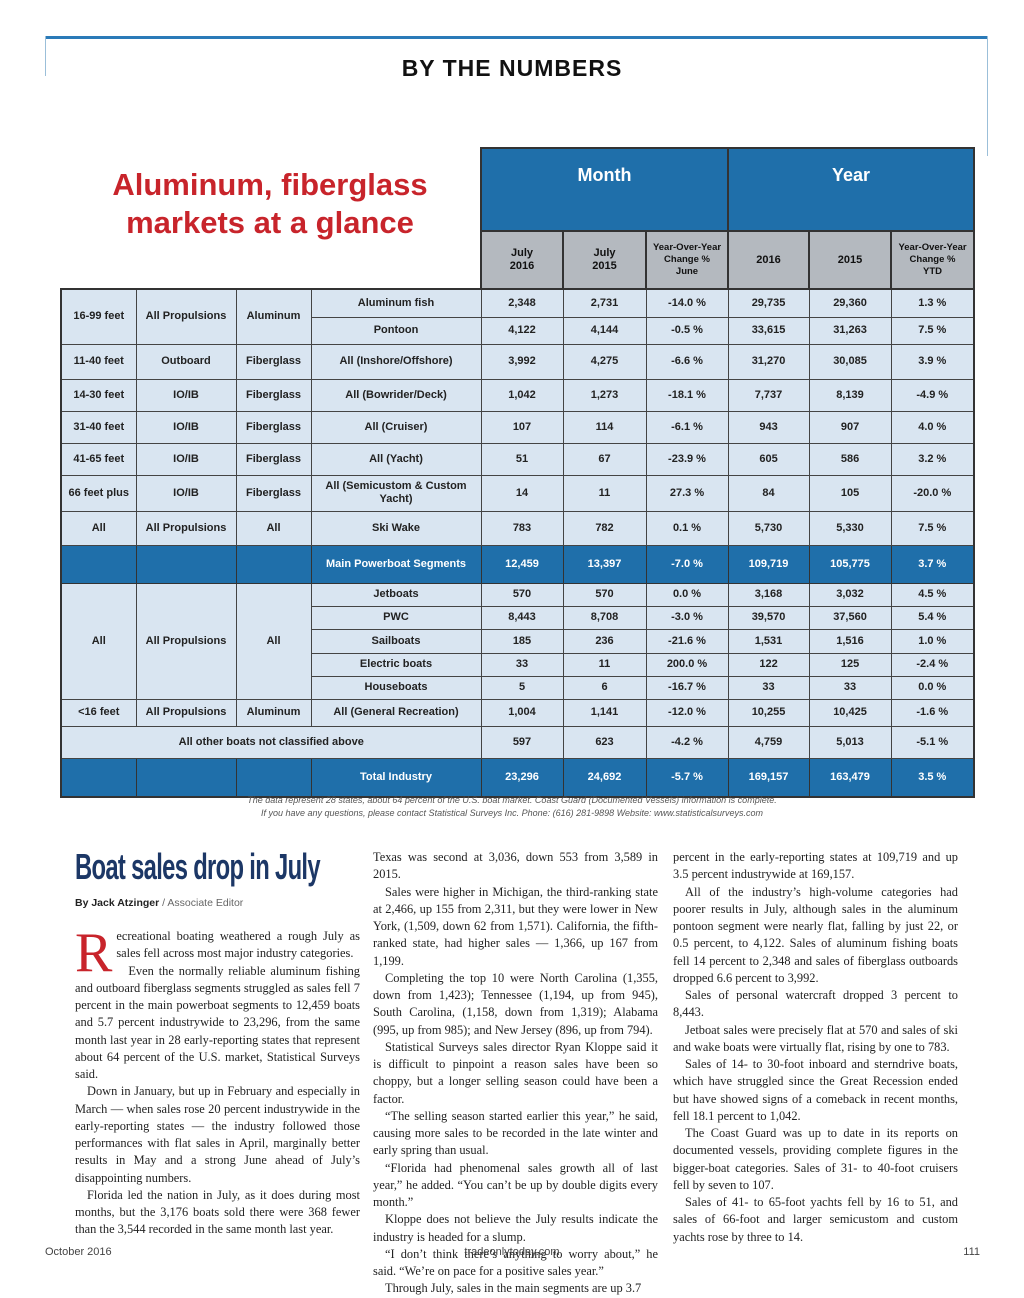  What do you see at coordinates (98, 493) in the screenshot?
I see `row-size: 66 feet plus` at bounding box center [98, 493].